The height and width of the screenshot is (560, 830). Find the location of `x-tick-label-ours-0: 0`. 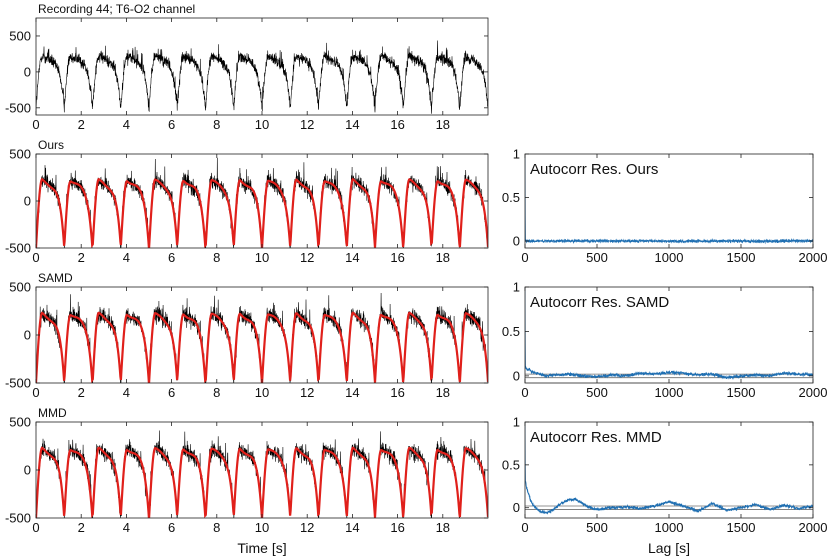

x-tick-label-ours-0: 0 is located at coordinates (35, 257).